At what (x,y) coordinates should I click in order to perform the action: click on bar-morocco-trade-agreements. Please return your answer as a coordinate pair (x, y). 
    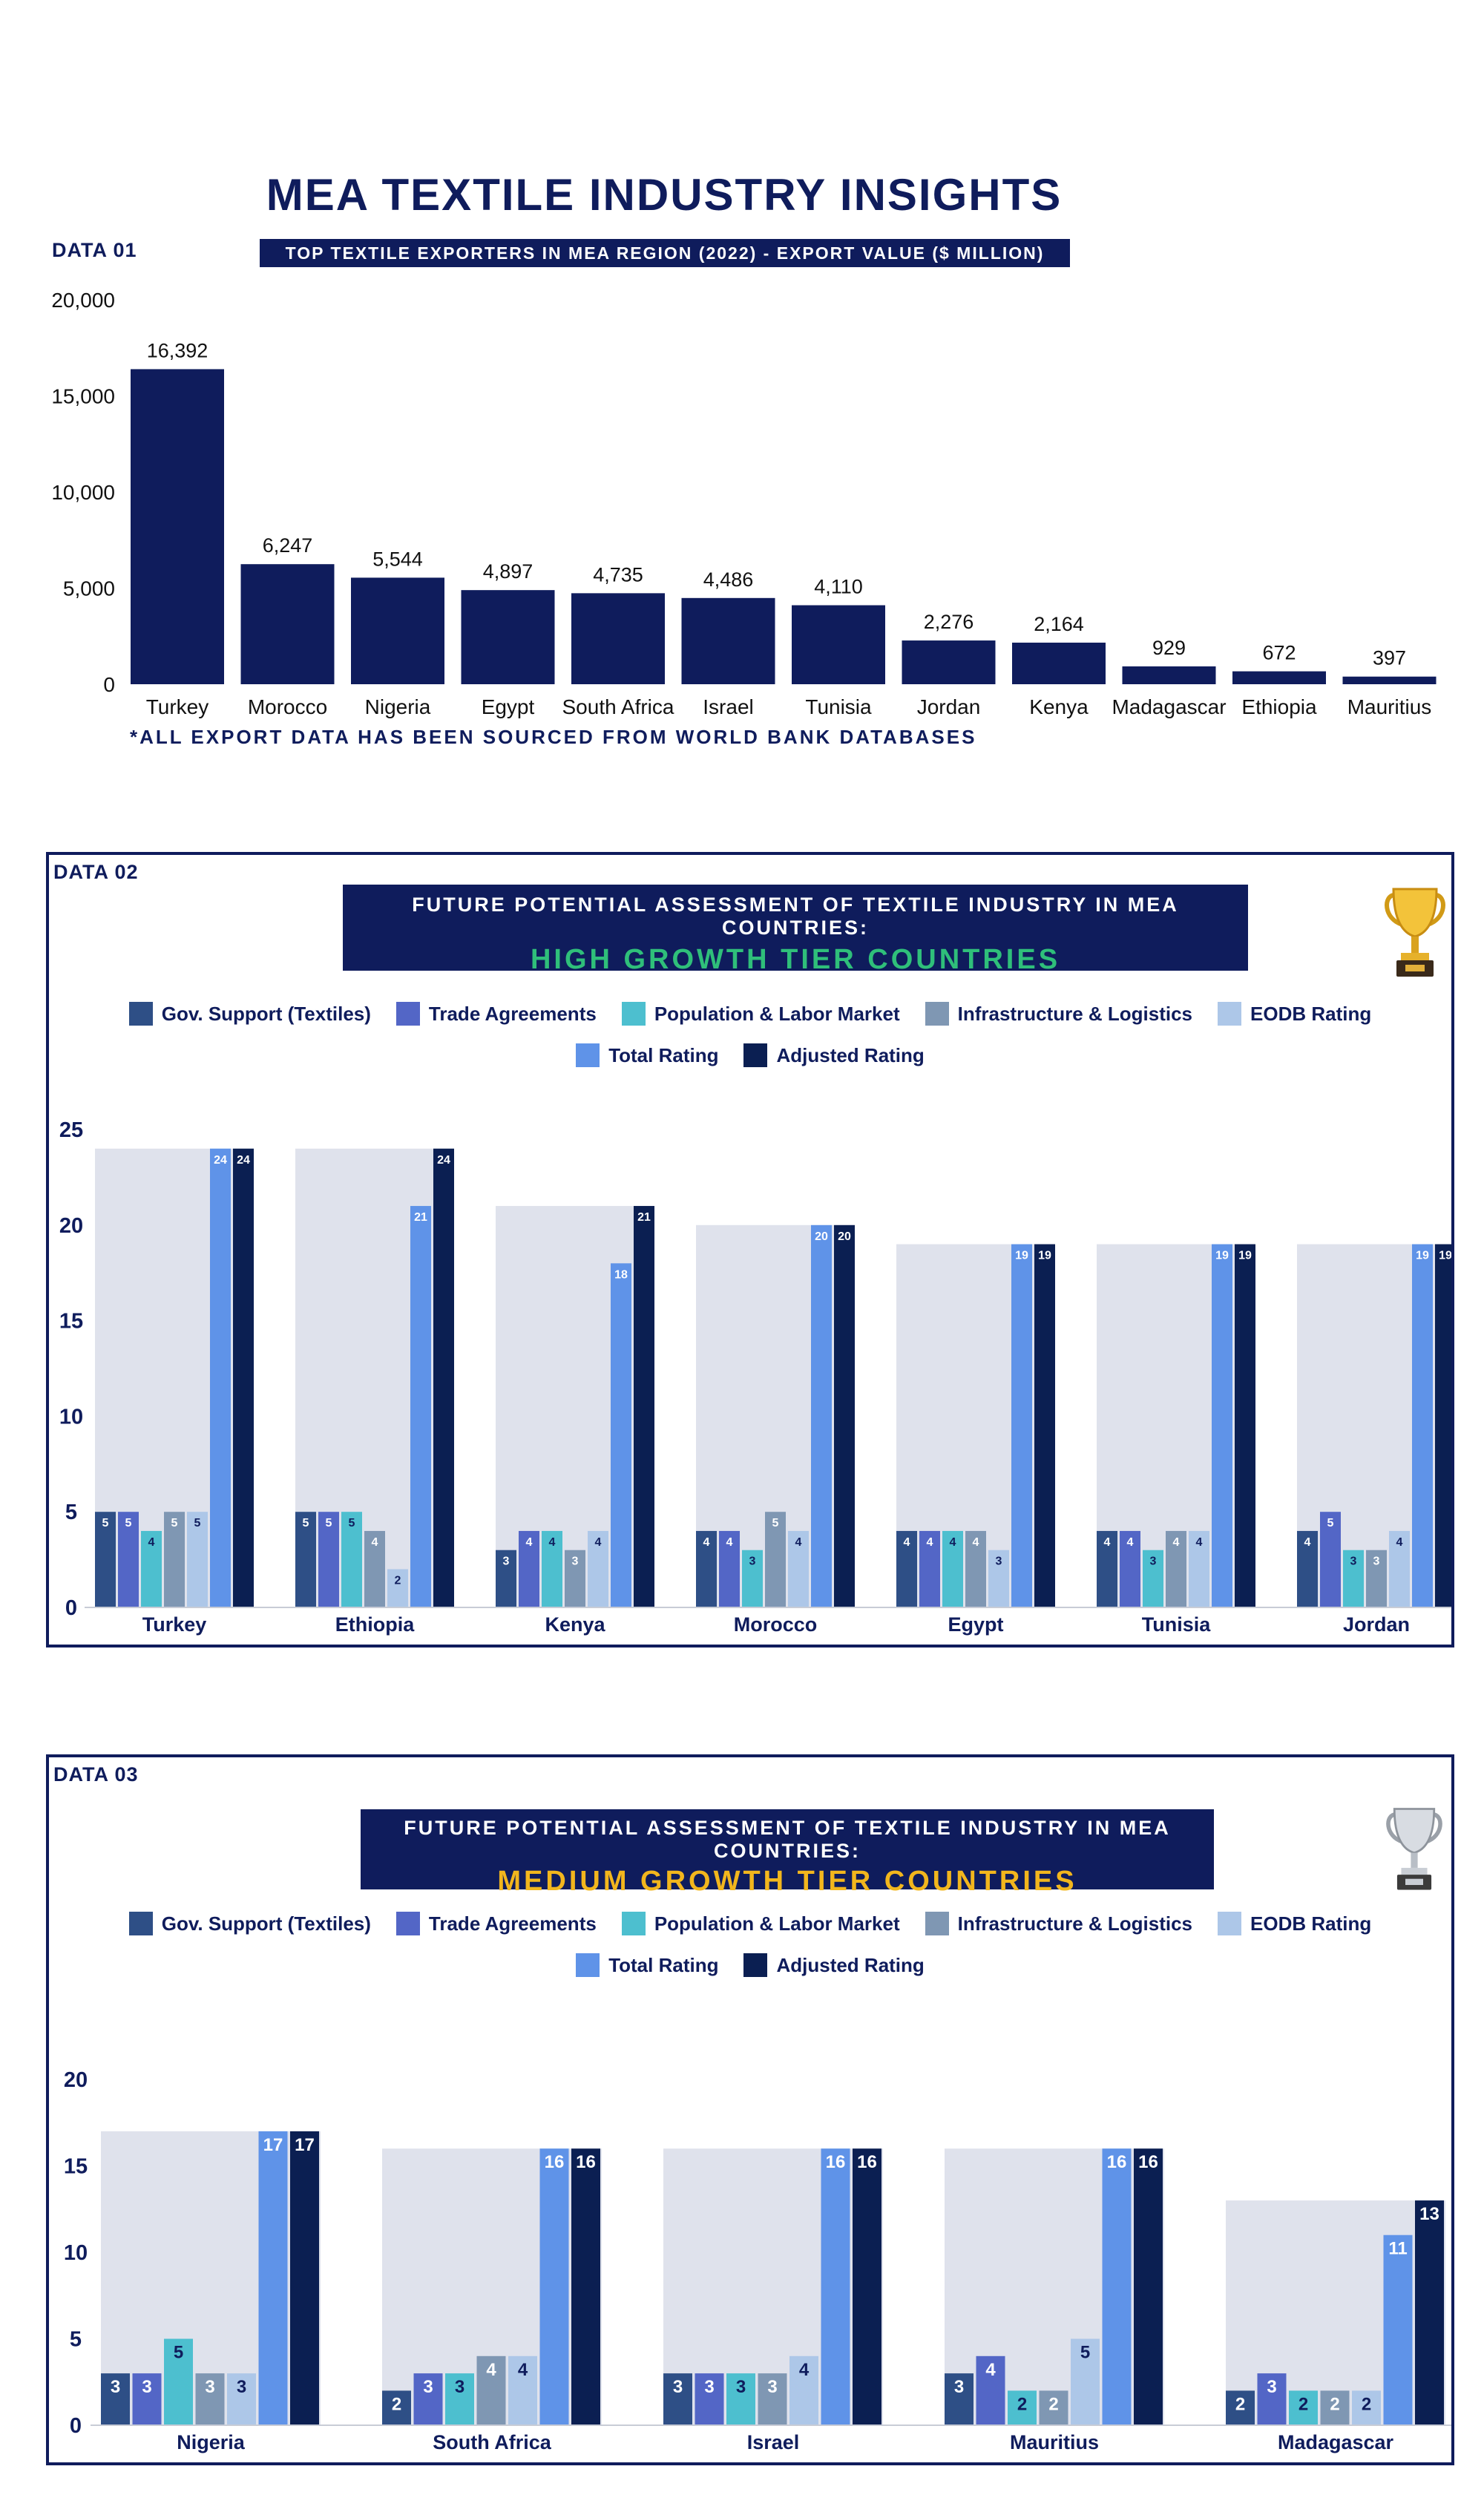
    Looking at the image, I should click on (729, 1568).